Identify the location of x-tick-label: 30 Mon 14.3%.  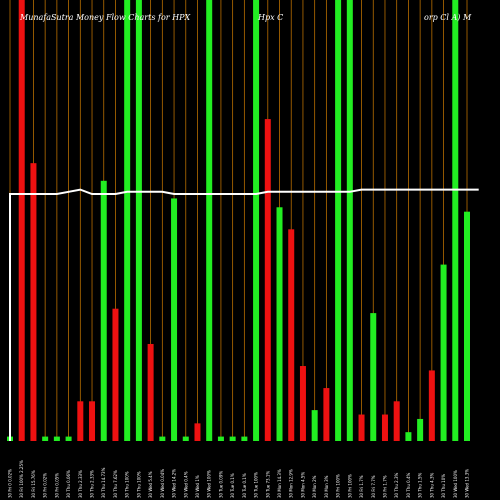
(279, 483).